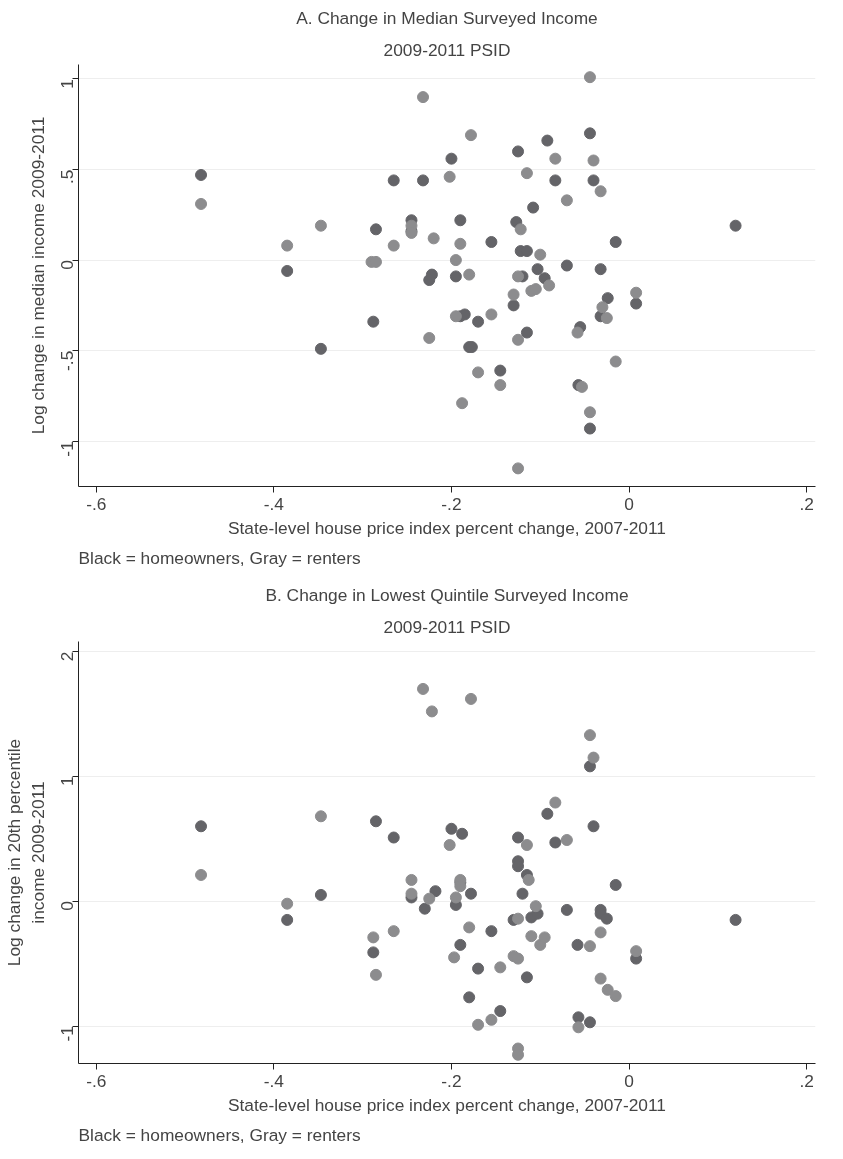 The image size is (843, 1159). Describe the element at coordinates (25, 852) in the screenshot. I see `y-axis-title: Log change in 20th percentile income 2009-2011` at that location.